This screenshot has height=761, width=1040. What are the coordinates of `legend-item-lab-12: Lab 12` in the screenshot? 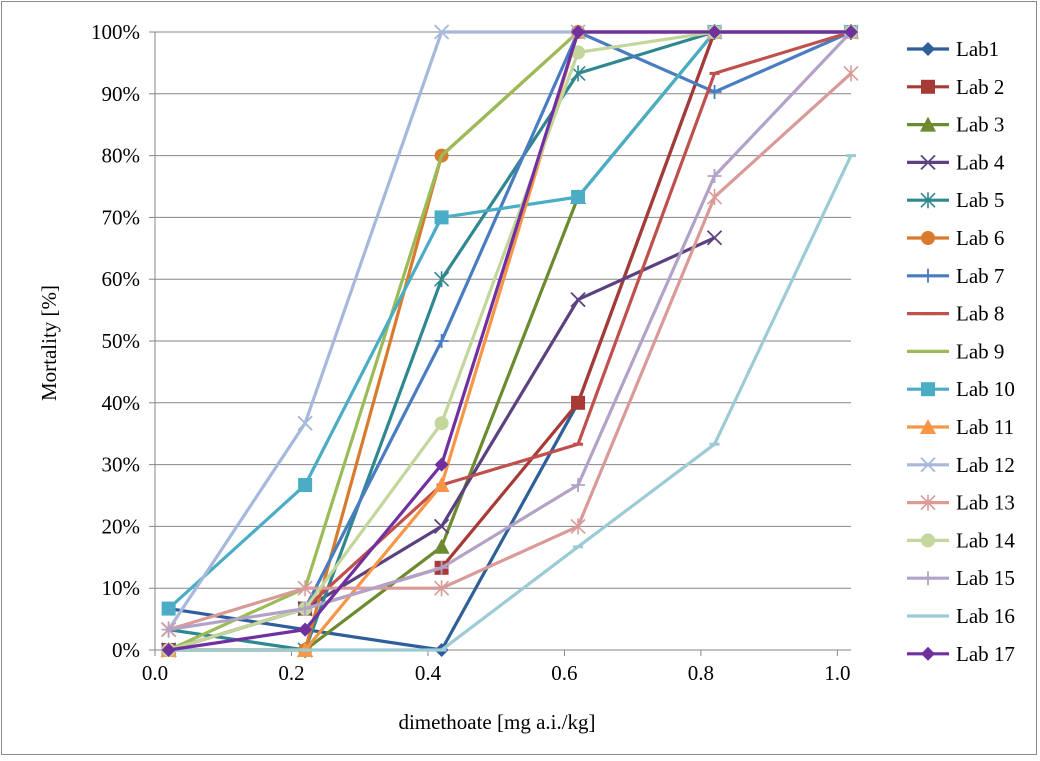 It's located at (961, 465).